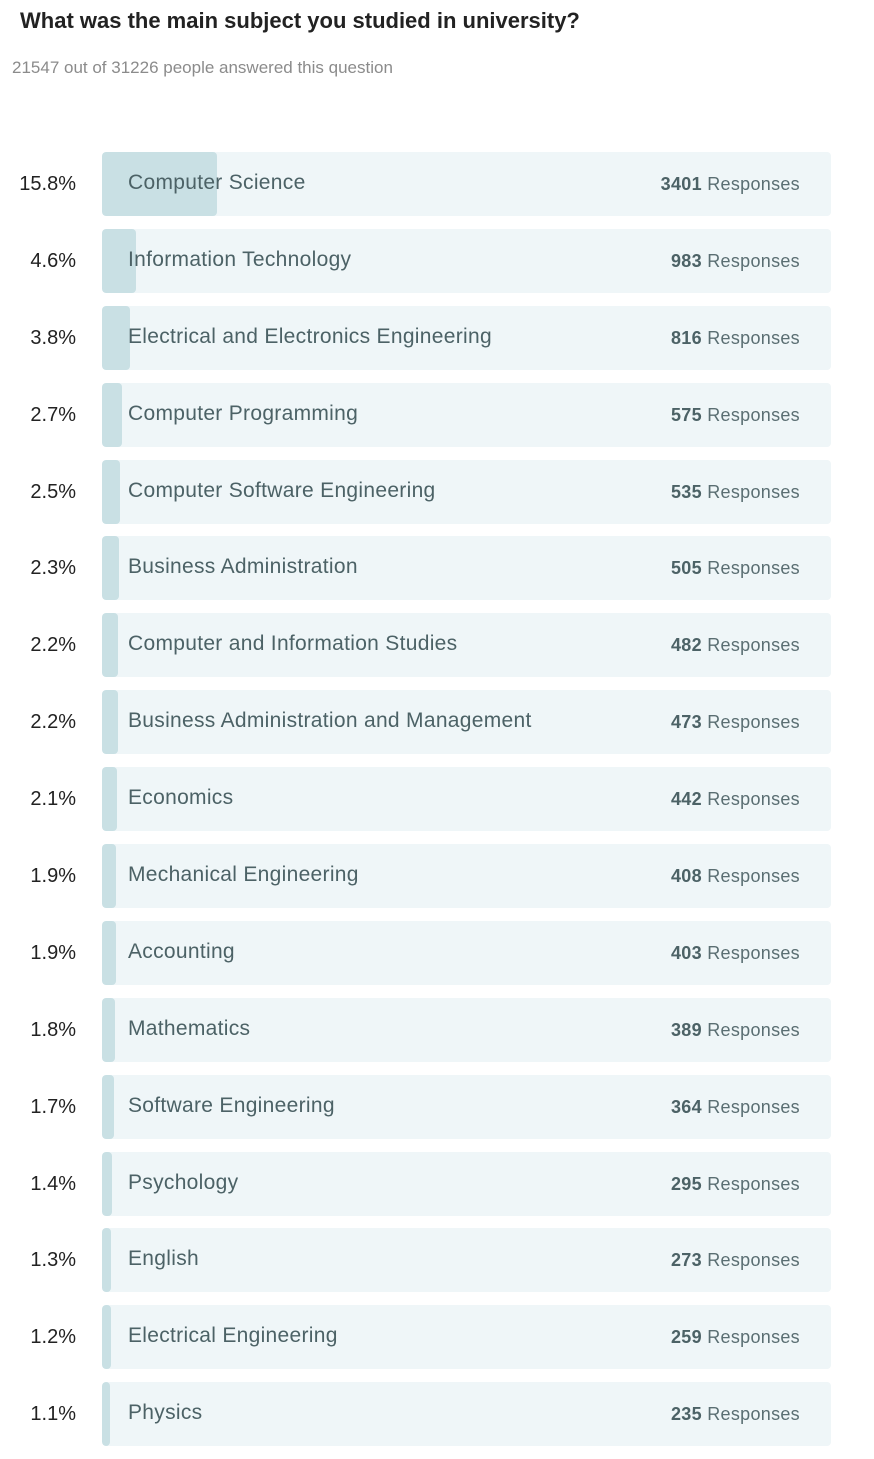 This screenshot has height=1459, width=874. What do you see at coordinates (730, 184) in the screenshot?
I see `response-count: 3401 Responses` at bounding box center [730, 184].